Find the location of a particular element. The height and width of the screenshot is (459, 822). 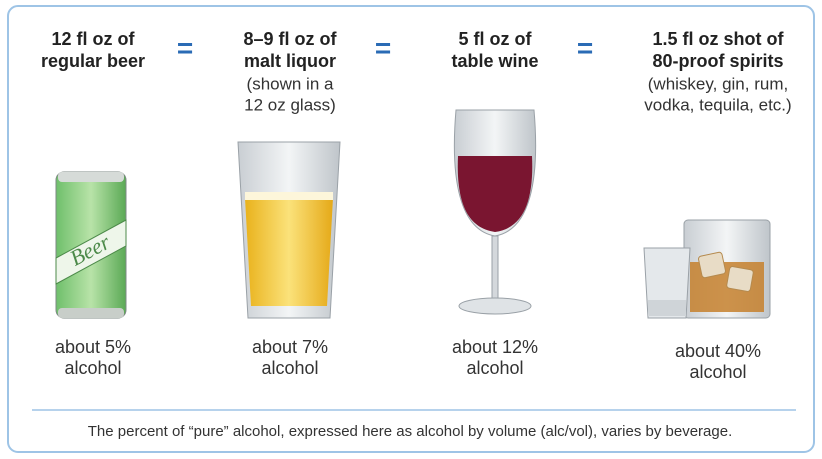

spirits-glasses is located at coordinates (707, 269).